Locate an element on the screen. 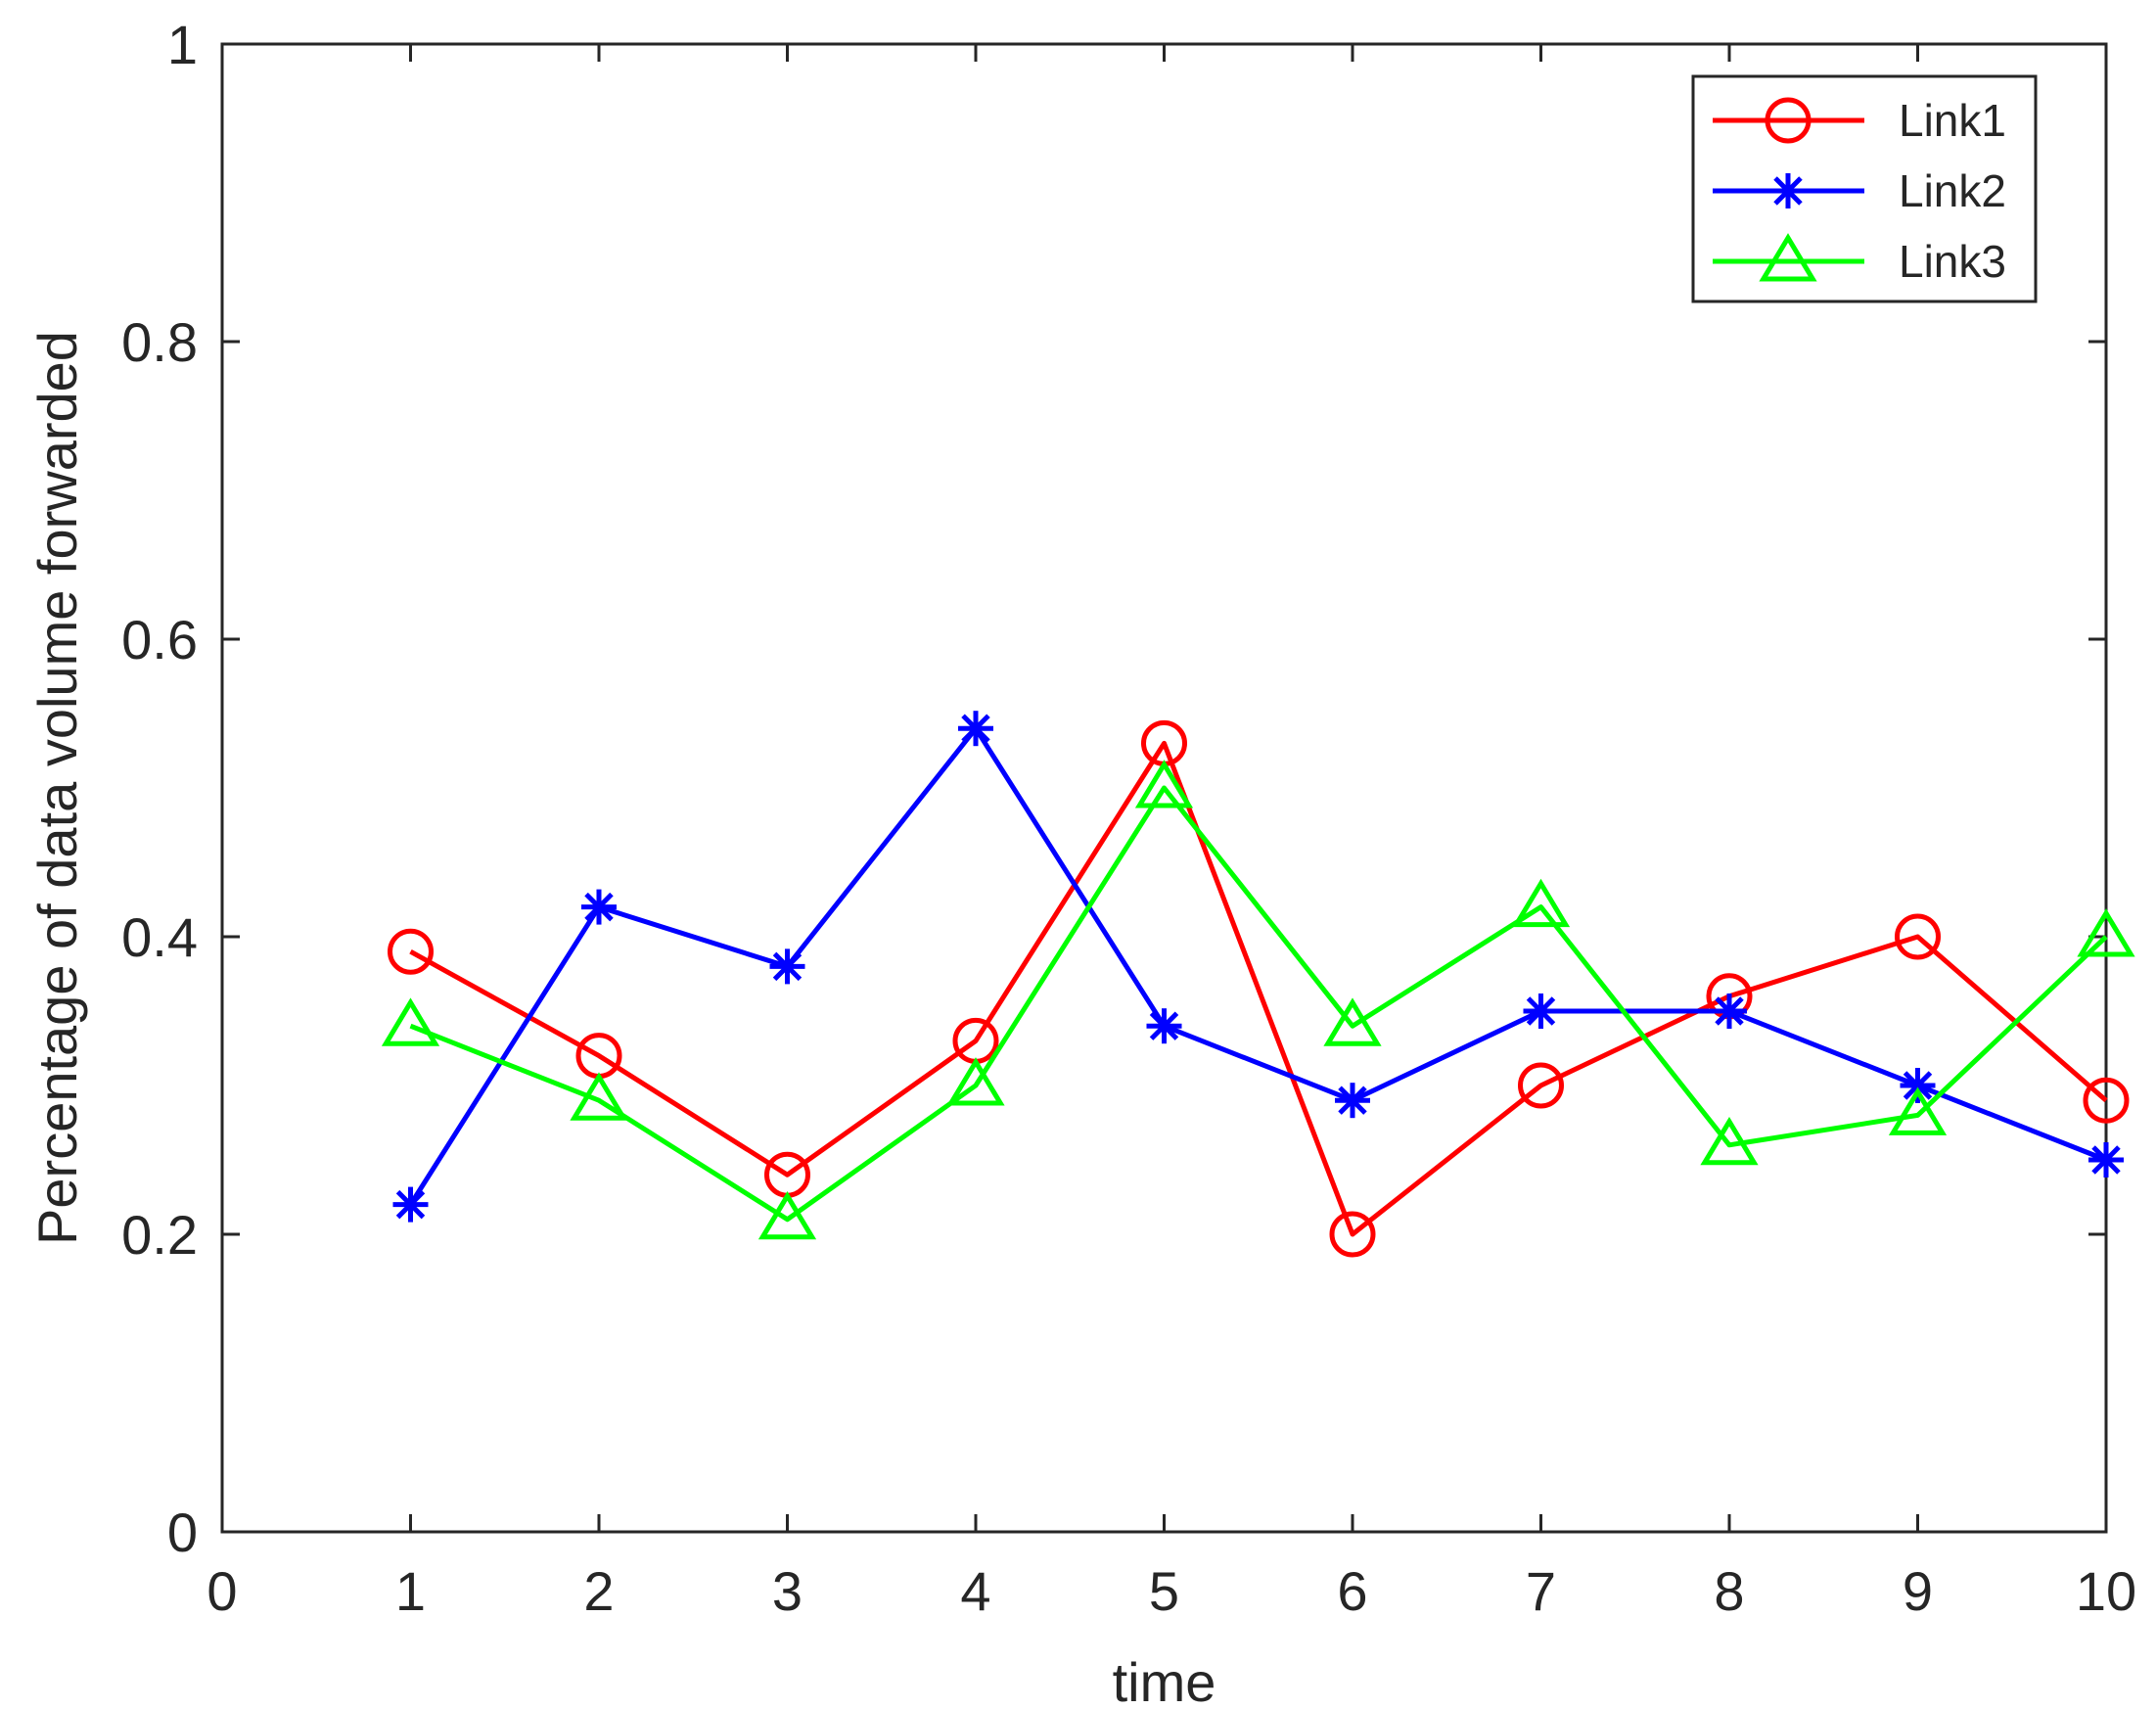 This screenshot has width=2156, height=1709. x-tick-label: 9 is located at coordinates (1918, 1591).